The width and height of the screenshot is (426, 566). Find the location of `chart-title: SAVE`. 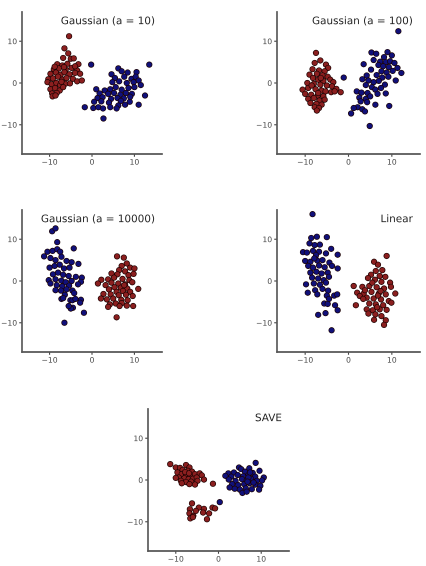

chart-title: SAVE is located at coordinates (269, 417).